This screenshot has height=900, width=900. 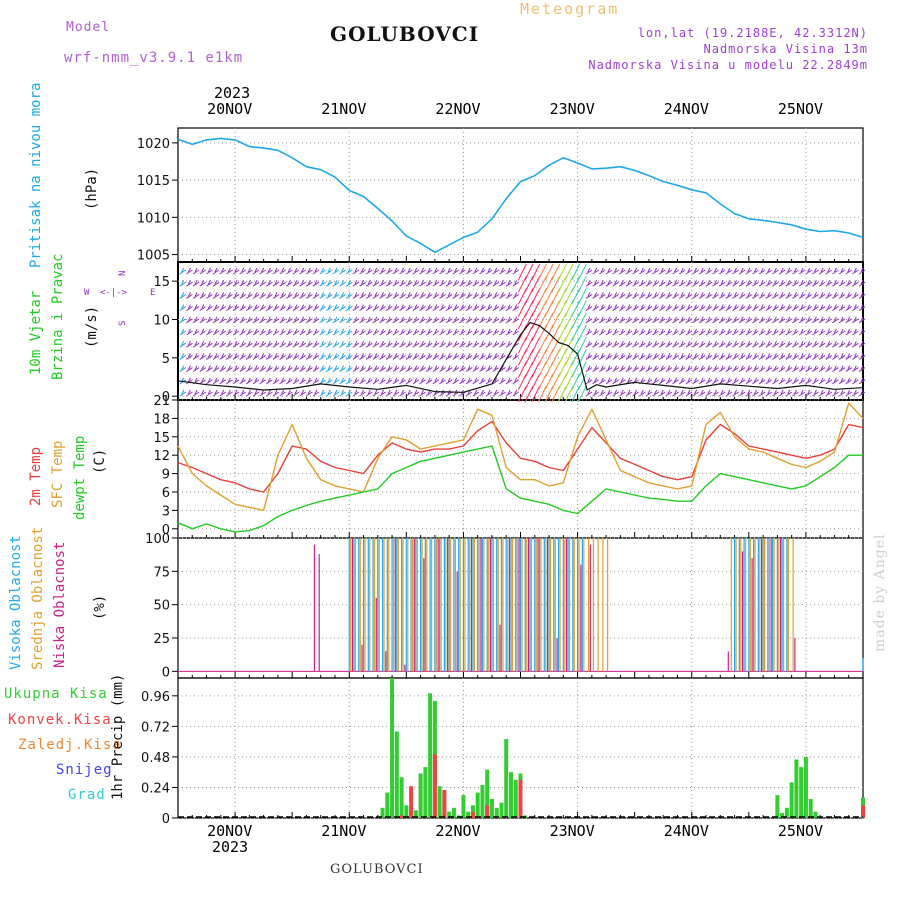 I want to click on model-elevation-text: Nadmorska Visina u modelu 22.2849m, so click(x=728, y=65).